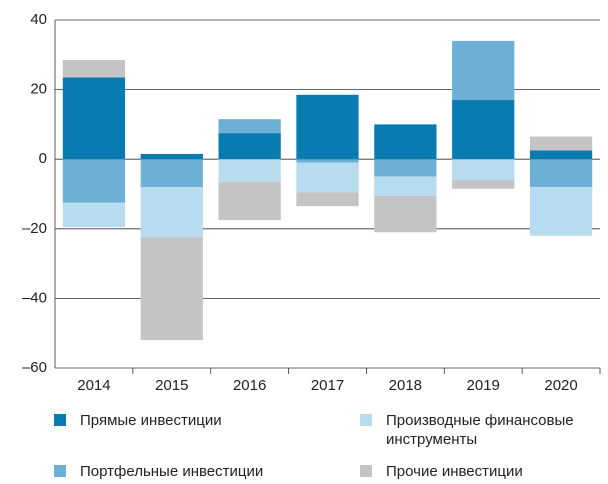  I want to click on x-tick-label: 2019, so click(483, 385).